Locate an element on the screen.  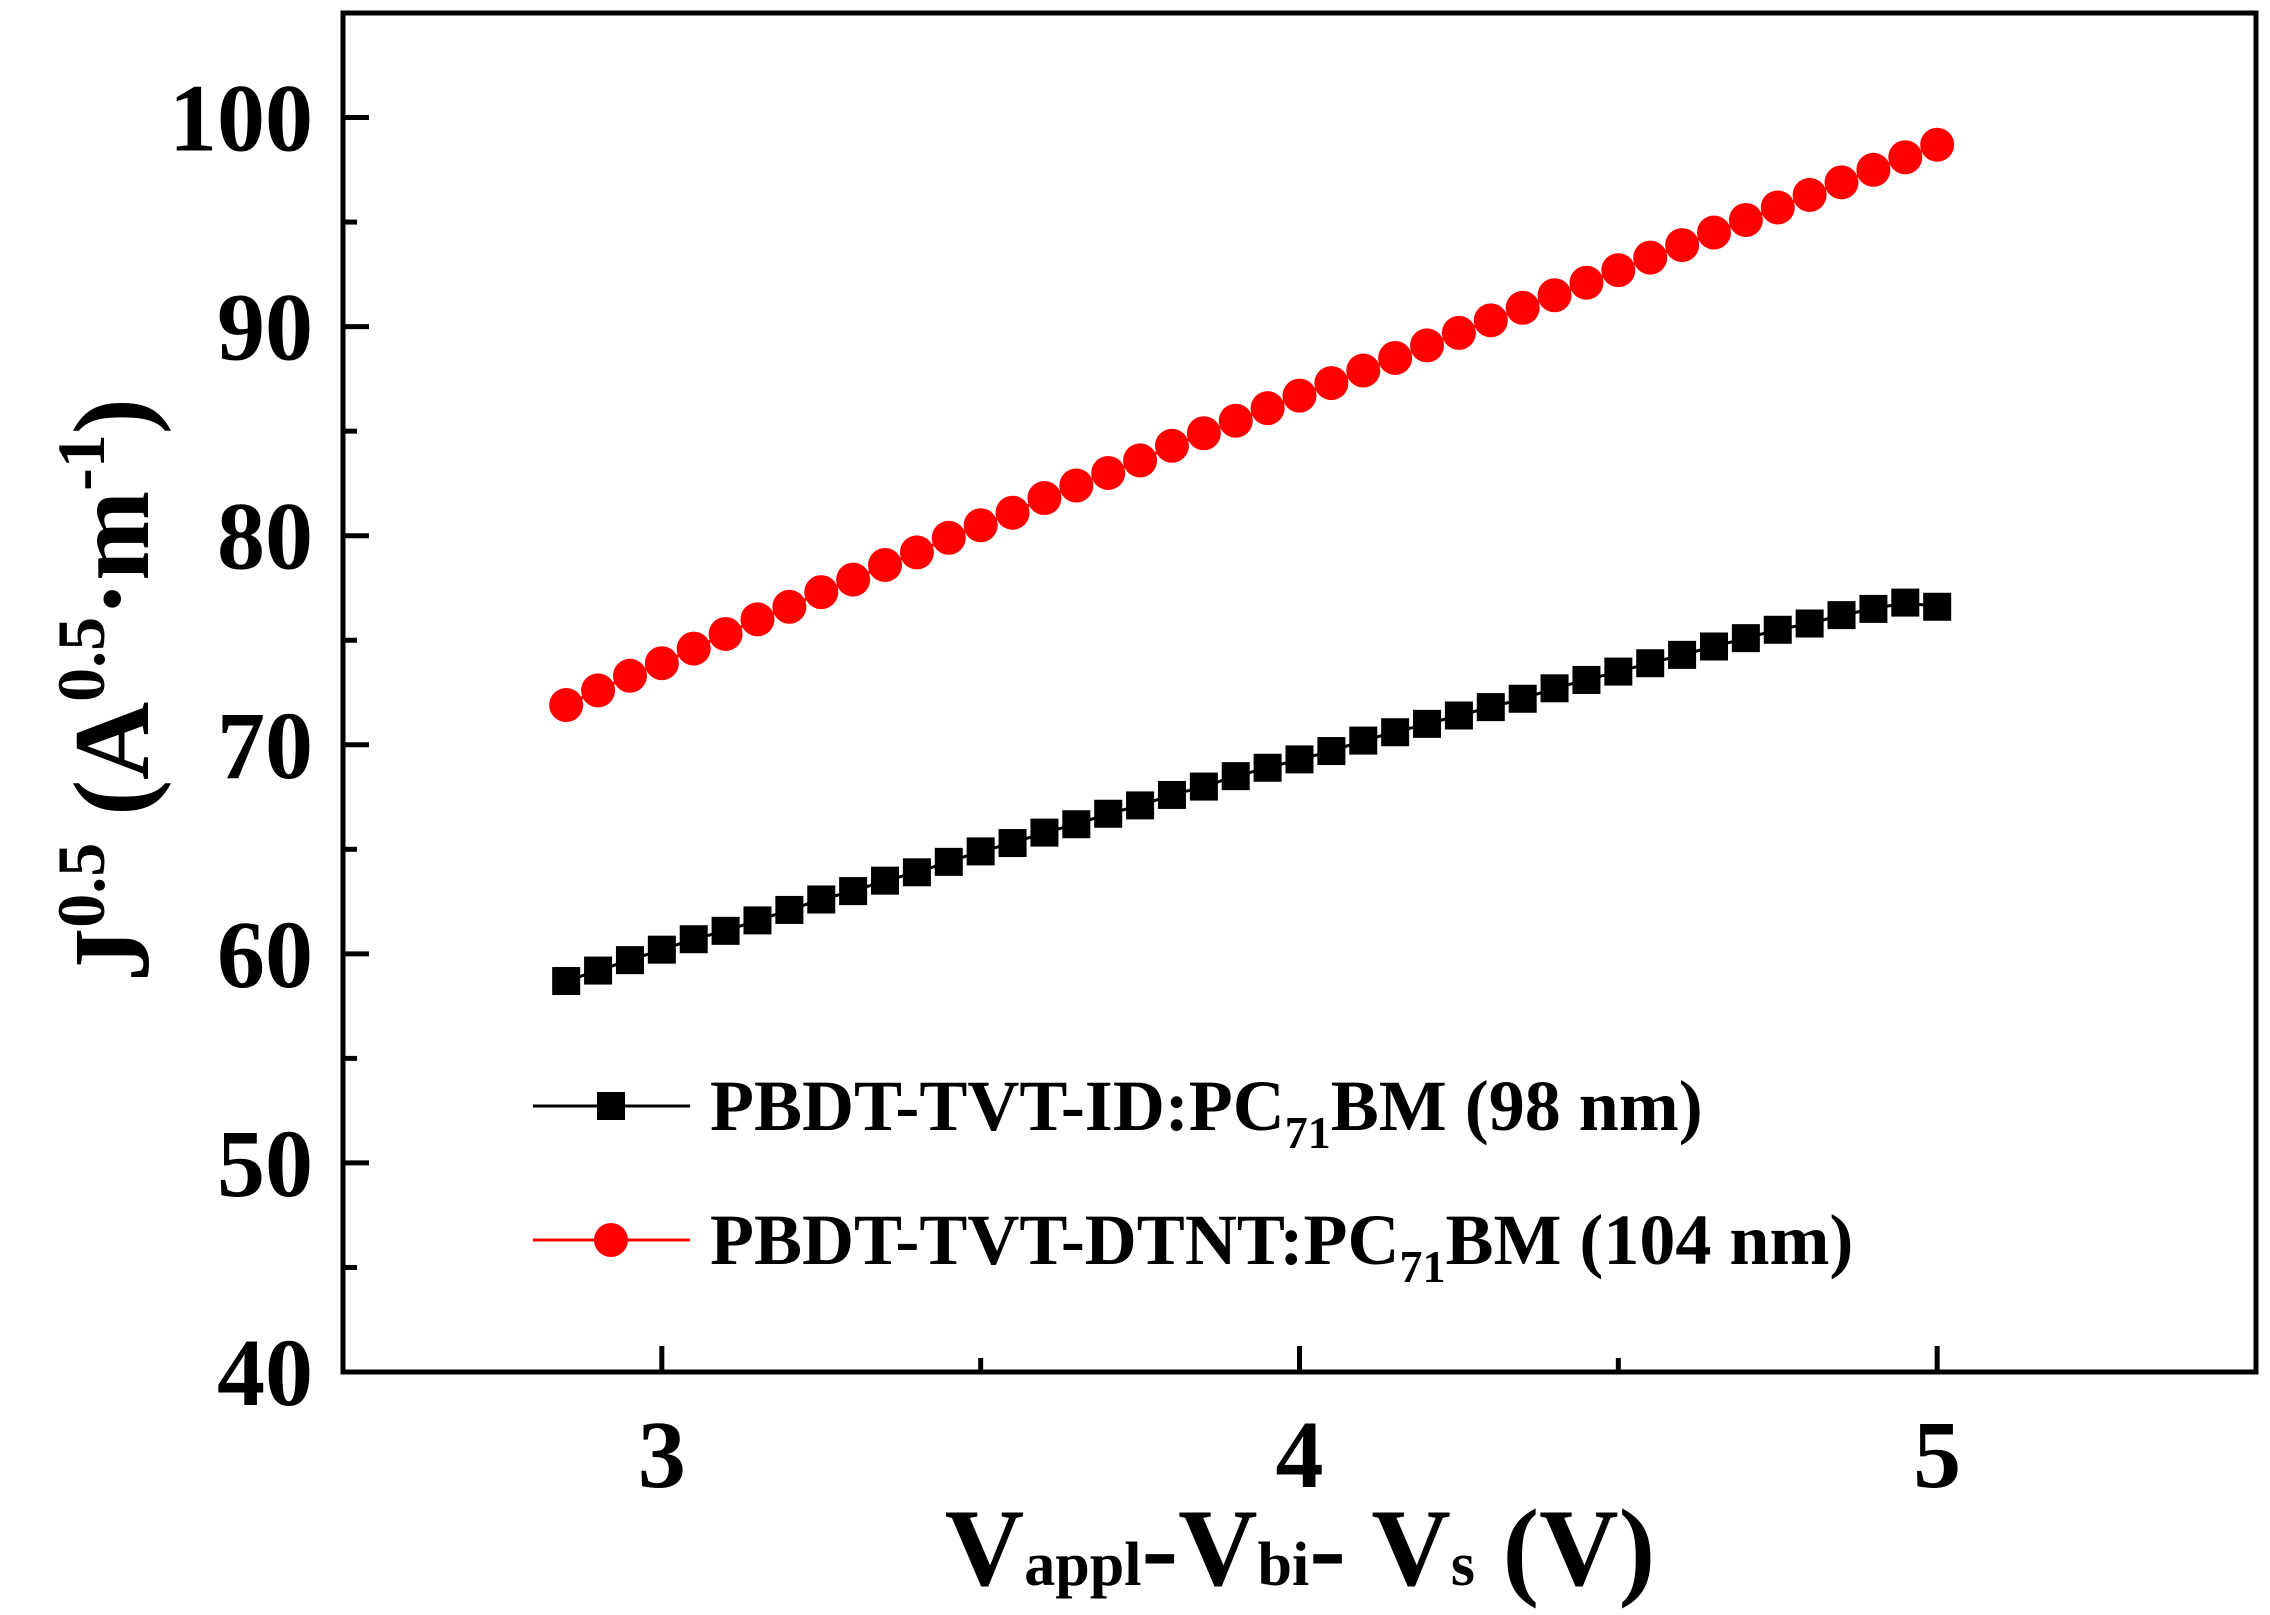
y-axis-ticks: 40 50 60 70 80 90 100 is located at coordinates (269, 745).